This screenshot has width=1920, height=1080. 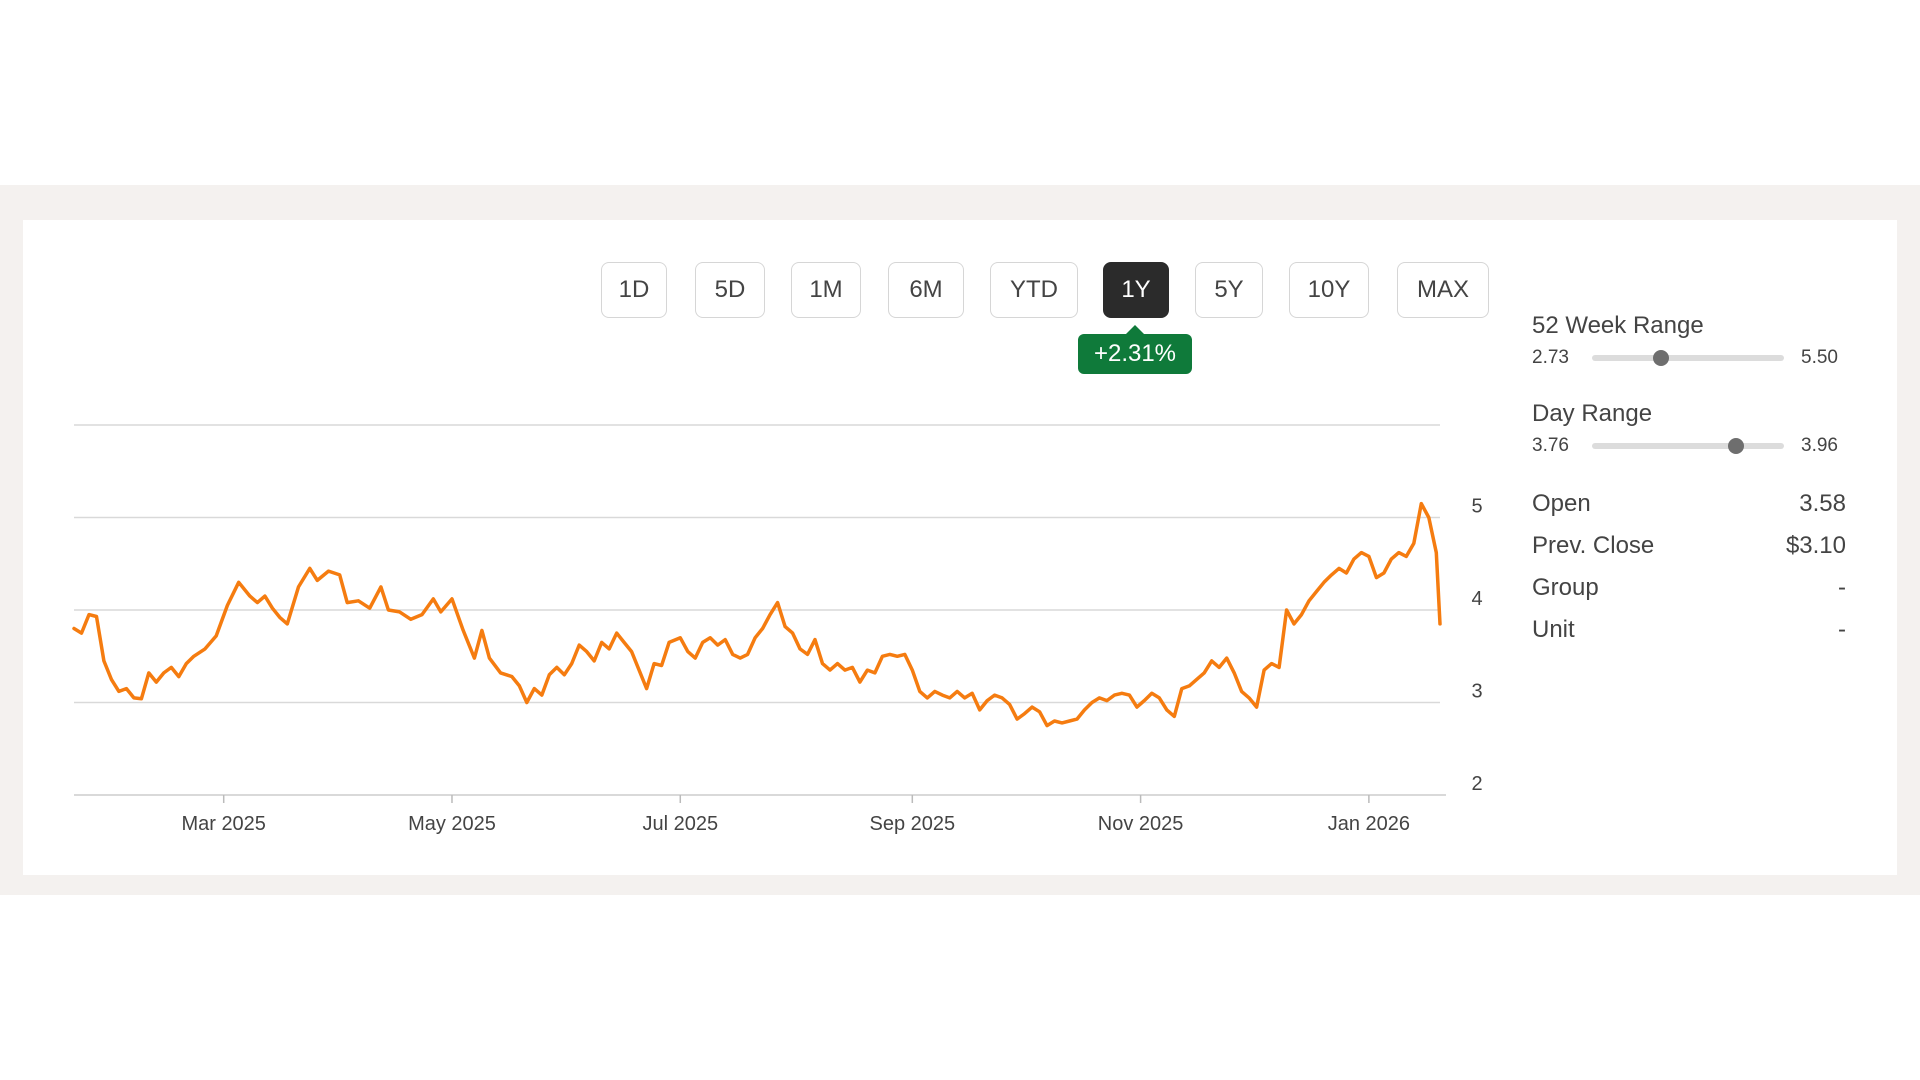 What do you see at coordinates (1550, 357) in the screenshot?
I see `week52-low-value: 2.73` at bounding box center [1550, 357].